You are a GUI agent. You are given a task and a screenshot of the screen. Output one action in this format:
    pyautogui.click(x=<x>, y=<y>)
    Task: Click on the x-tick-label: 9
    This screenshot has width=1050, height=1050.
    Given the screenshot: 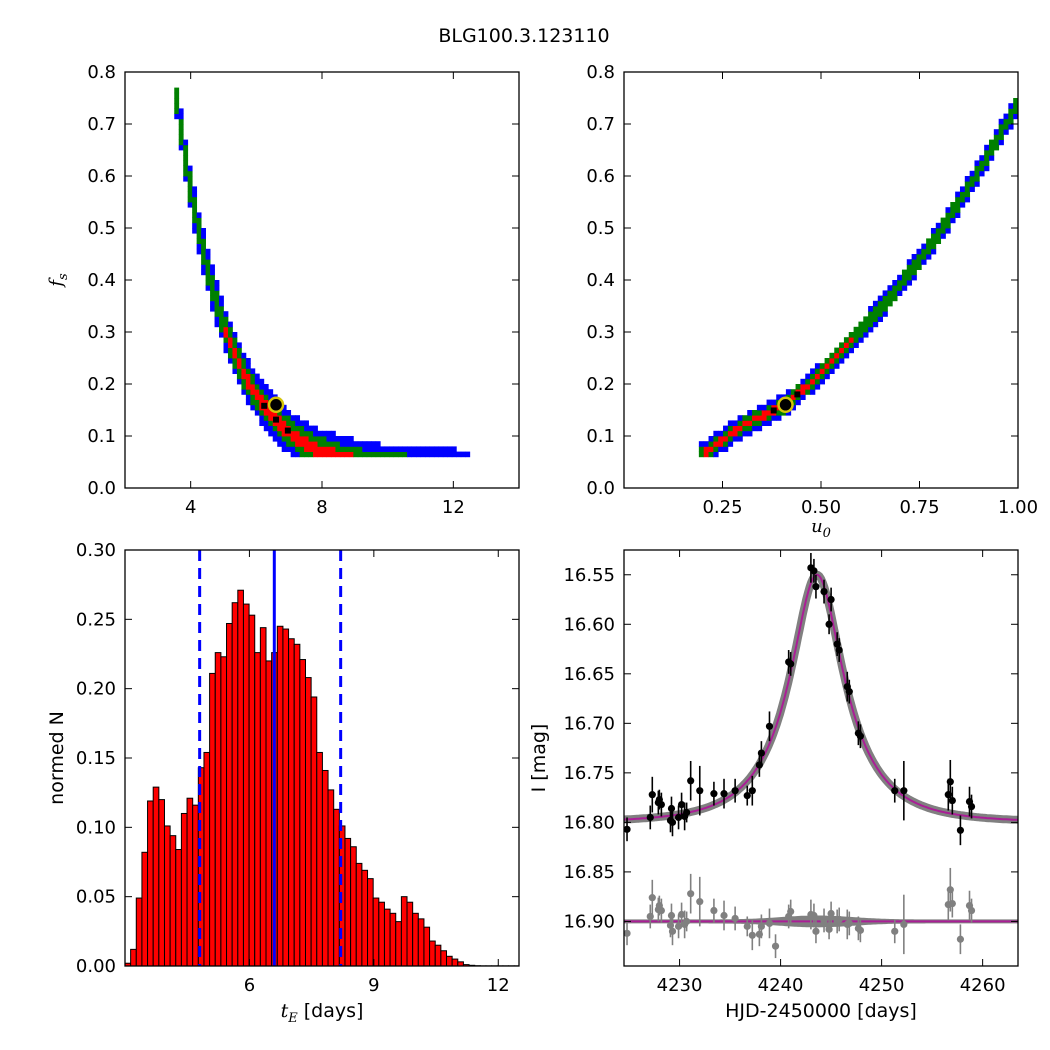 What is the action you would take?
    pyautogui.click(x=373, y=985)
    